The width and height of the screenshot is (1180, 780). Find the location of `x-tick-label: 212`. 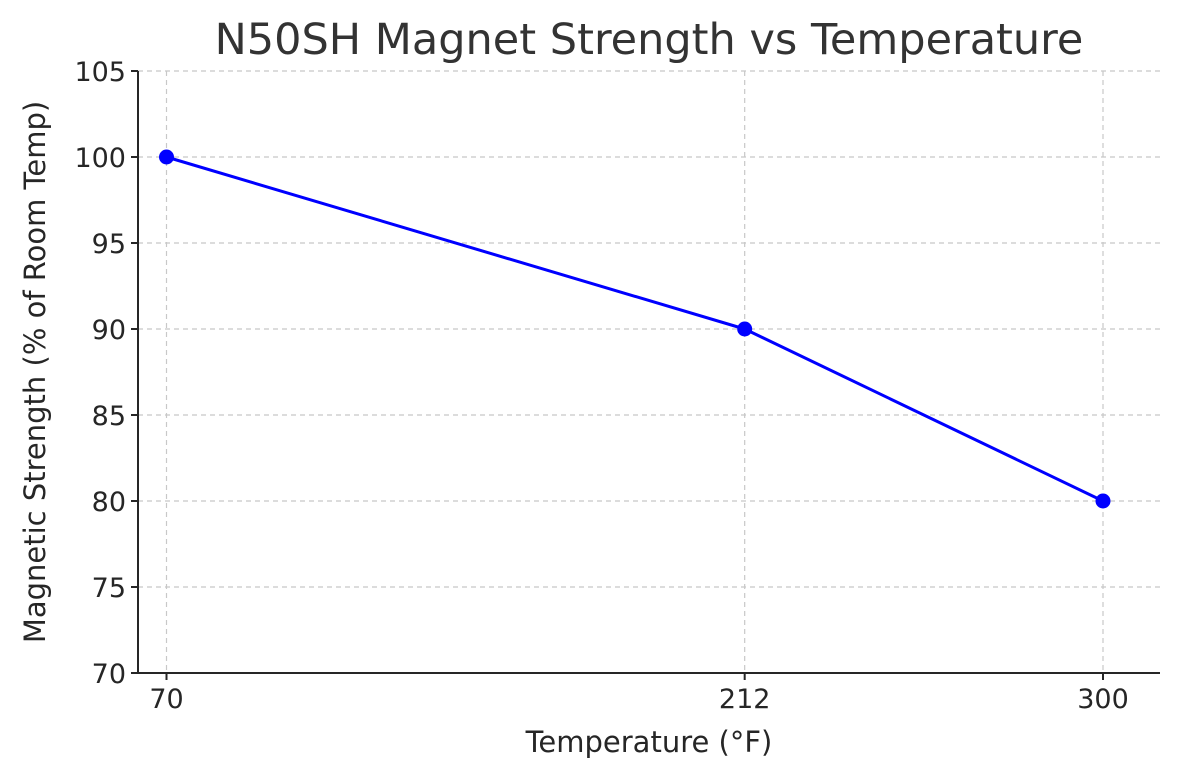

x-tick-label: 212 is located at coordinates (745, 699).